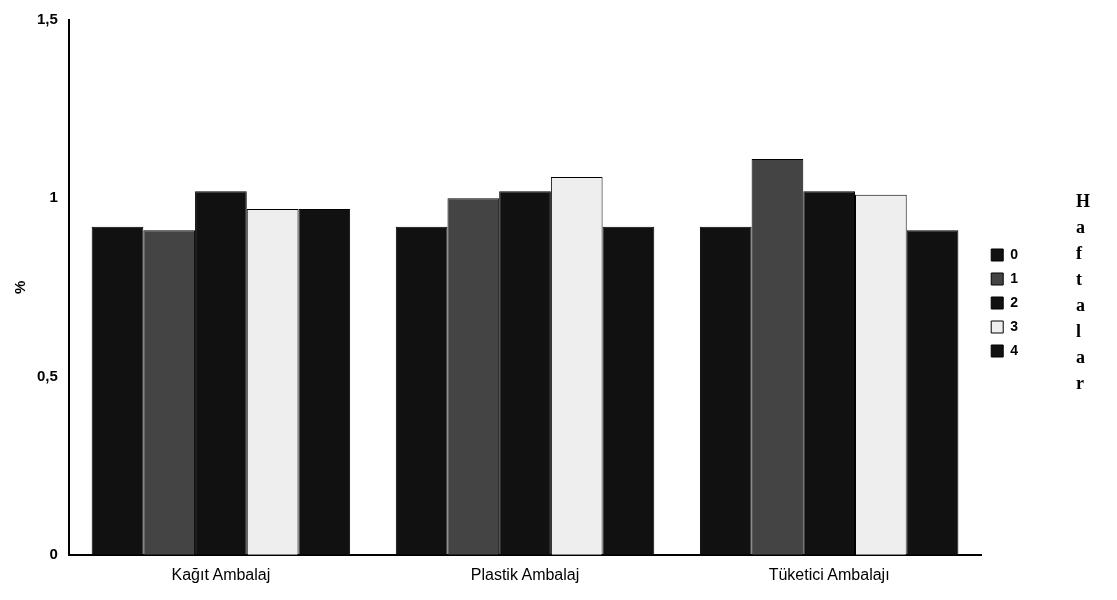 This screenshot has width=1117, height=600. What do you see at coordinates (525, 574) in the screenshot?
I see `x-tick-label: Plastik Ambalaj` at bounding box center [525, 574].